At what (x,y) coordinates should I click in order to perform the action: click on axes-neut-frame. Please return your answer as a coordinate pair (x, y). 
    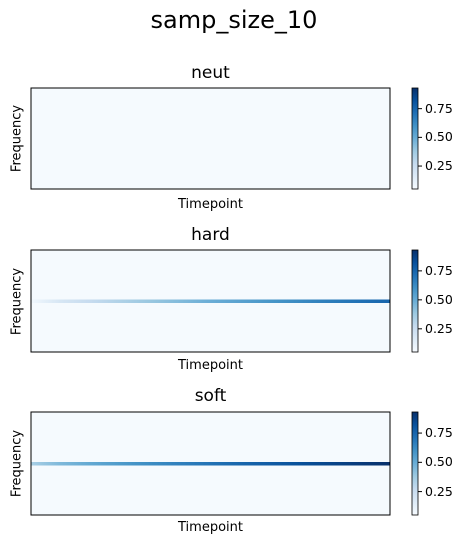
    Looking at the image, I should click on (210, 138).